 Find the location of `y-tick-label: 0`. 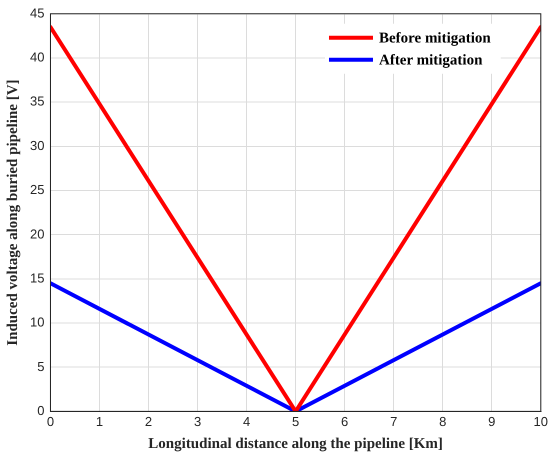

y-tick-label: 0 is located at coordinates (40, 410).